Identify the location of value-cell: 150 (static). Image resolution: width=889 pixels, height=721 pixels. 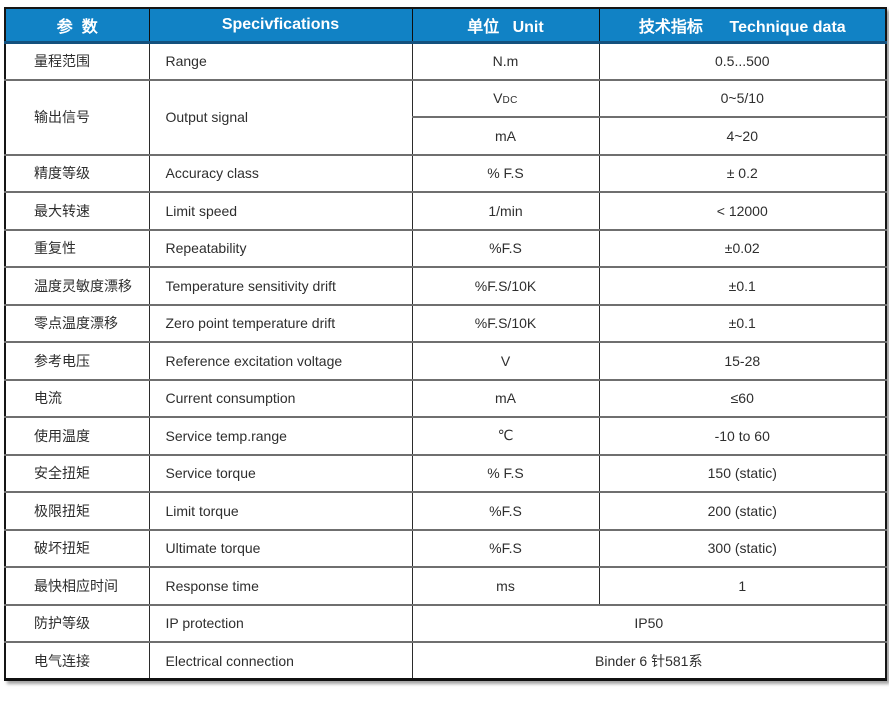
(742, 473).